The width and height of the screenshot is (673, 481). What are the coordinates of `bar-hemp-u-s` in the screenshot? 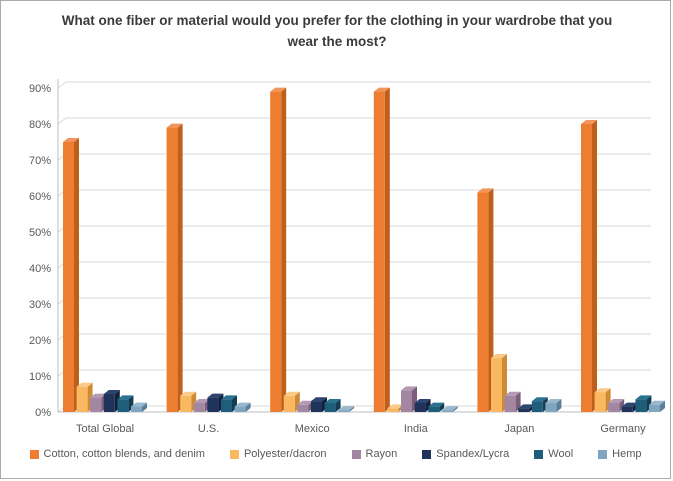 It's located at (240, 409).